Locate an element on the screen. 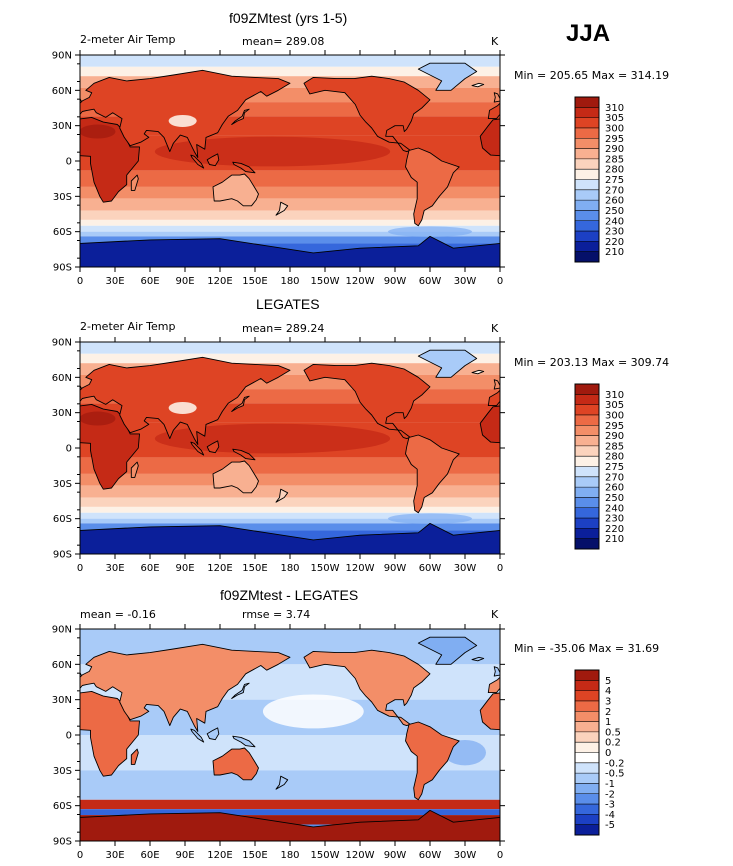 The width and height of the screenshot is (733, 866). japan-land is located at coordinates (240, 116).